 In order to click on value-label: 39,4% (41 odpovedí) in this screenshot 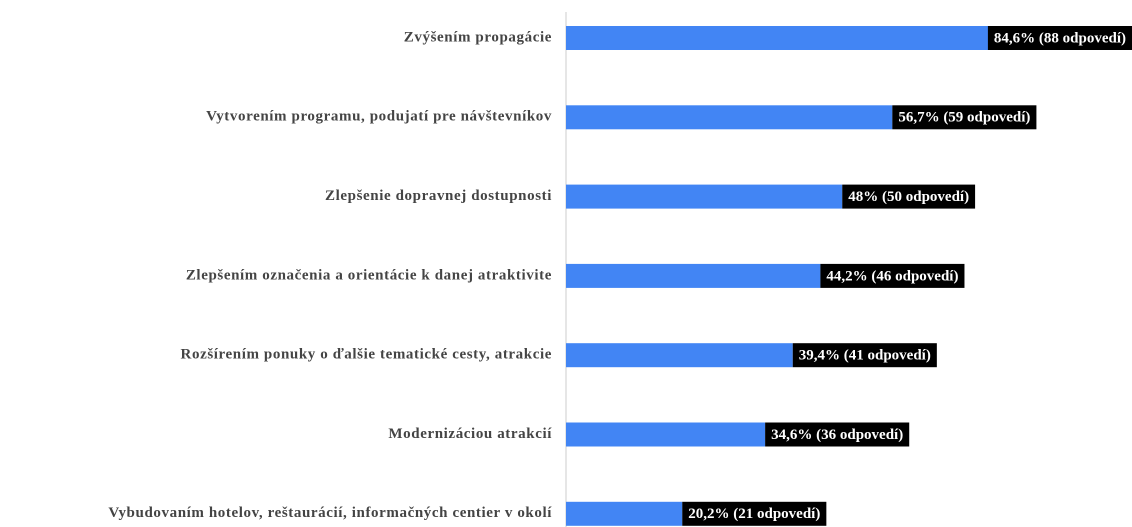, I will do `click(865, 356)`.